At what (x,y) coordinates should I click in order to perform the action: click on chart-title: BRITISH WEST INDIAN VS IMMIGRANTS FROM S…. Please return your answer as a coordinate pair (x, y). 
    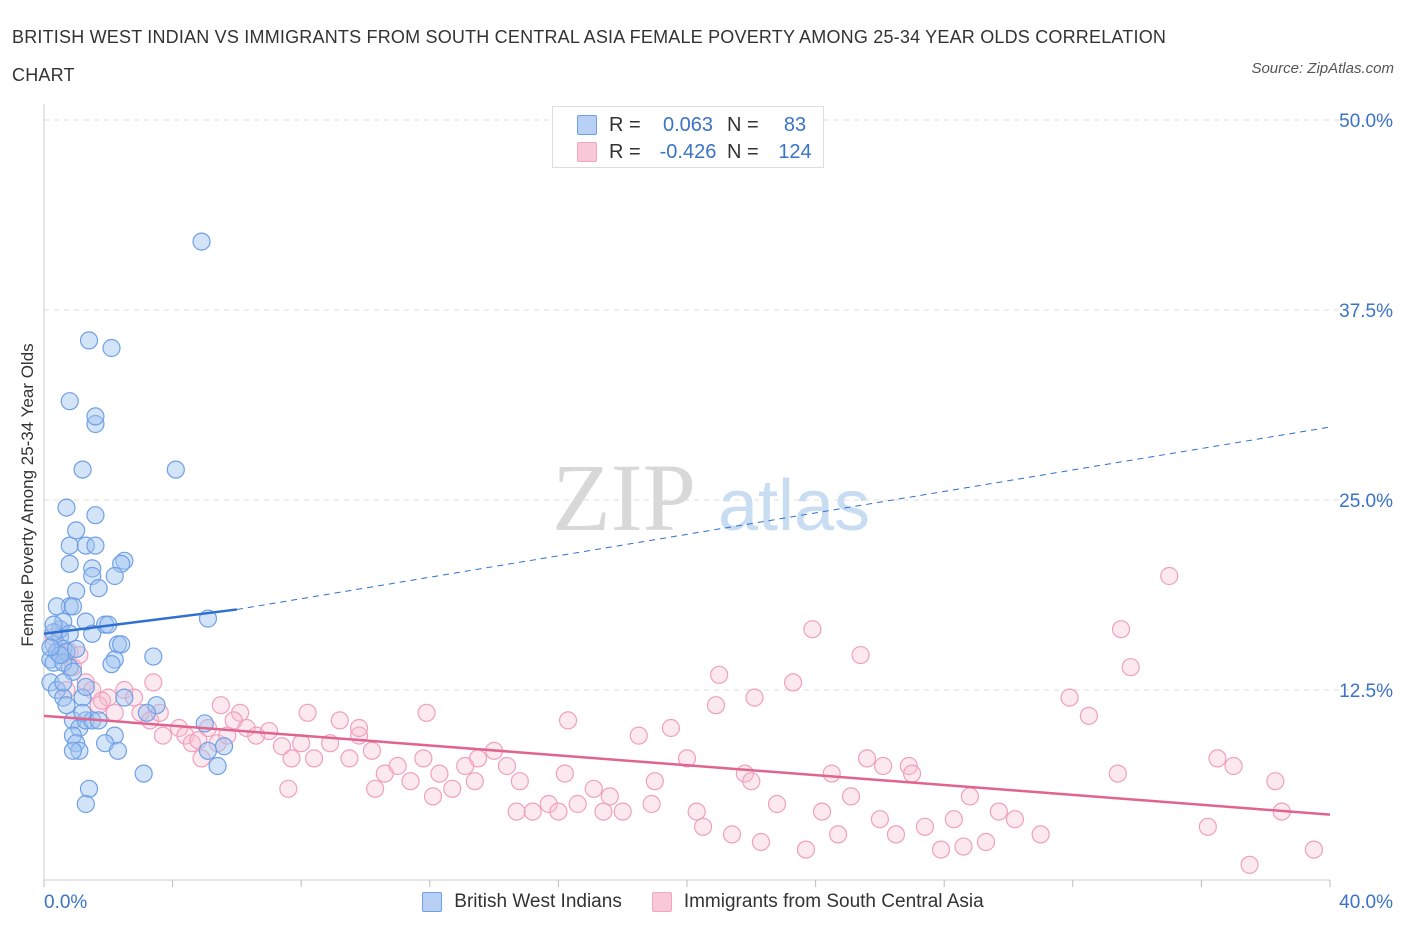
    Looking at the image, I should click on (589, 56).